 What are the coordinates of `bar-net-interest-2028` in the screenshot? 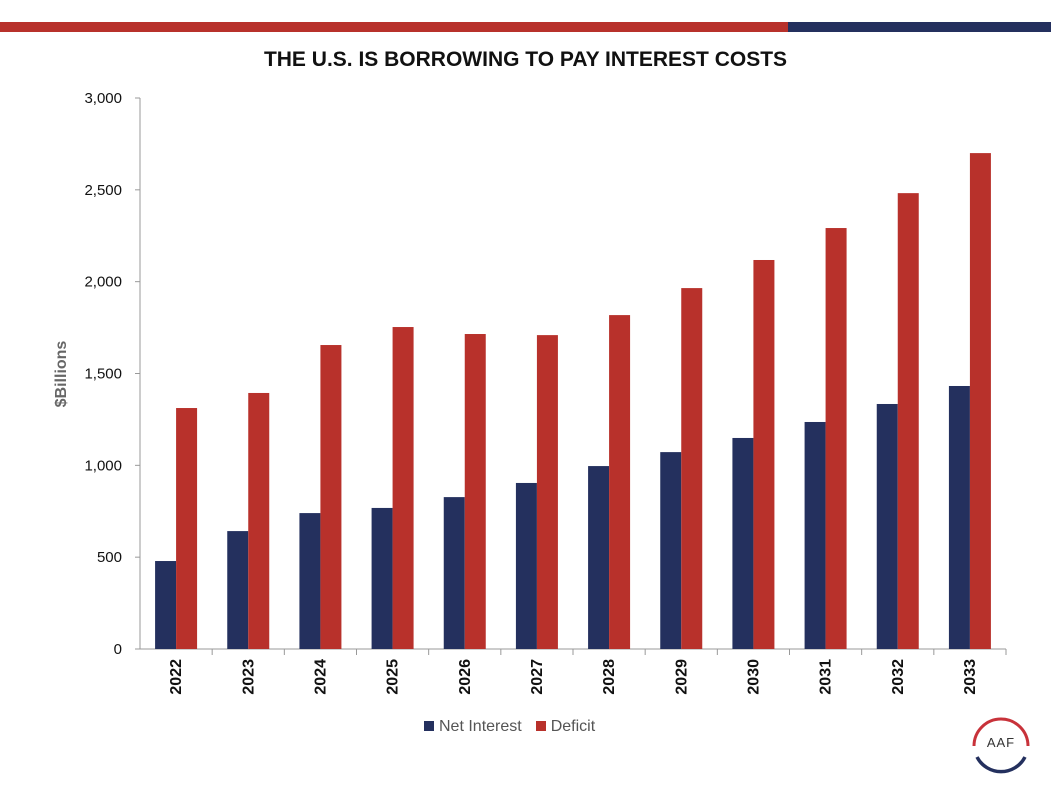 It's located at (599, 557).